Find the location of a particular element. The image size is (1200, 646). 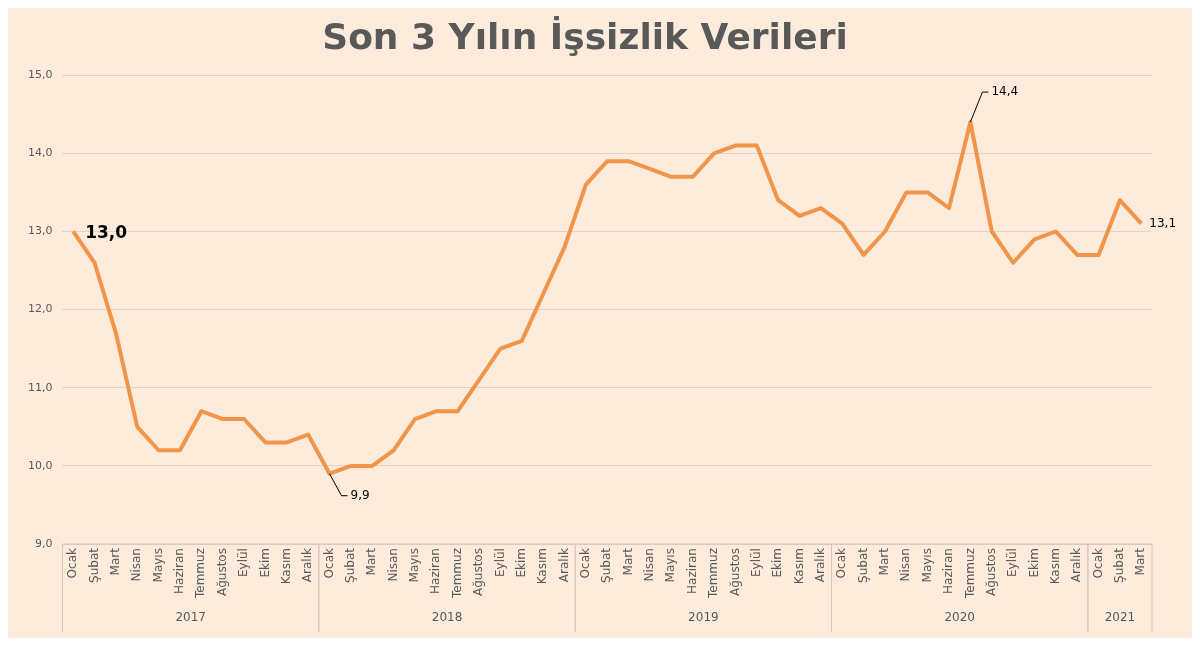

data-label: 14,4 is located at coordinates (1005, 91).